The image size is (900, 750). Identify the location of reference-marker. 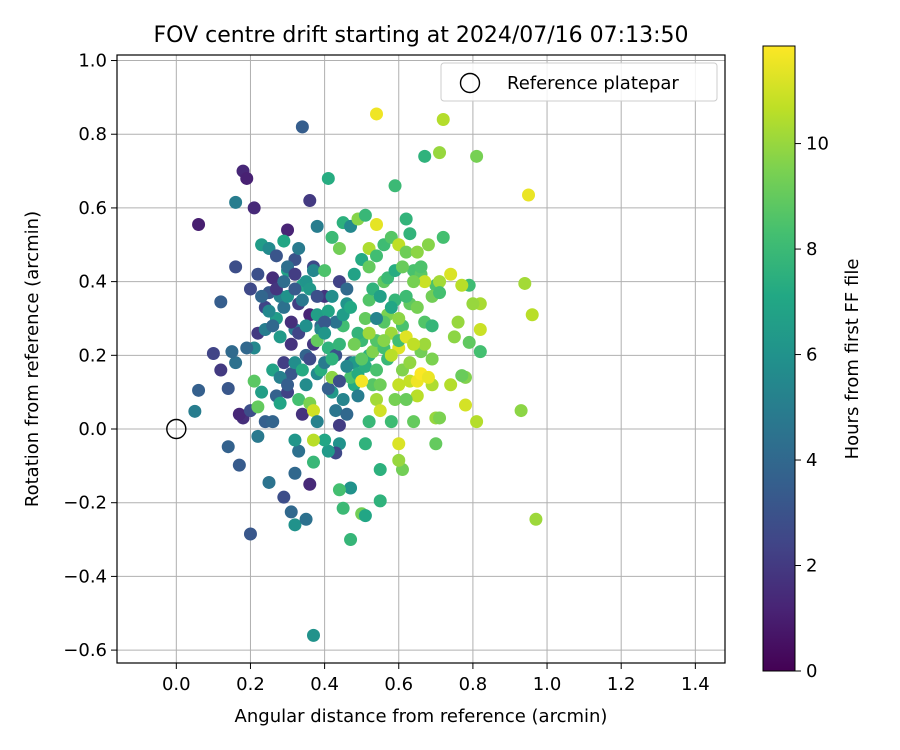
(176, 429).